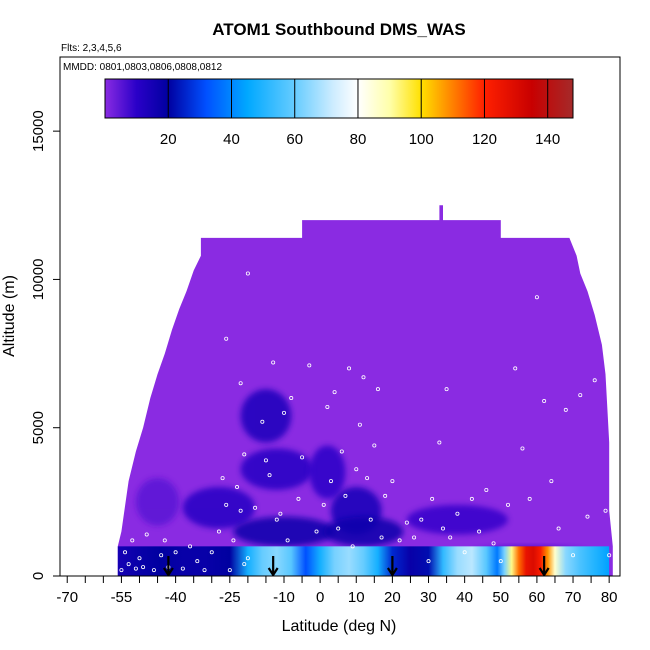 The width and height of the screenshot is (650, 650). Describe the element at coordinates (45, 345) in the screenshot. I see `y-axis: 0 5000 10000 15000` at that location.